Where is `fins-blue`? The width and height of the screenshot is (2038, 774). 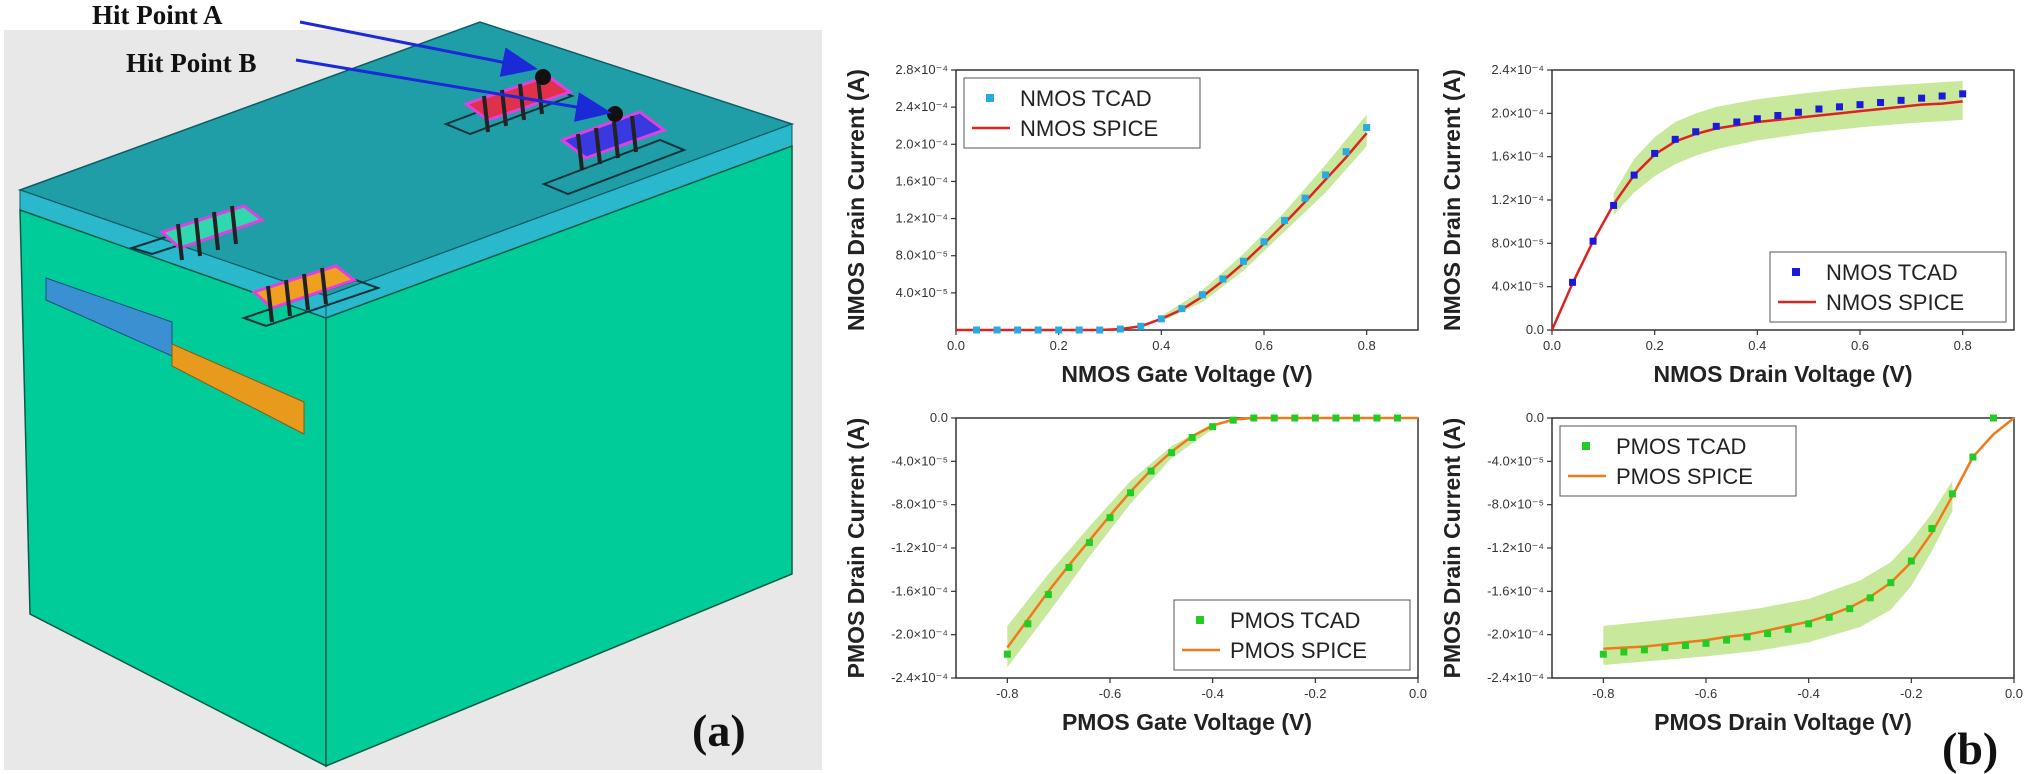 fins-blue is located at coordinates (613, 140).